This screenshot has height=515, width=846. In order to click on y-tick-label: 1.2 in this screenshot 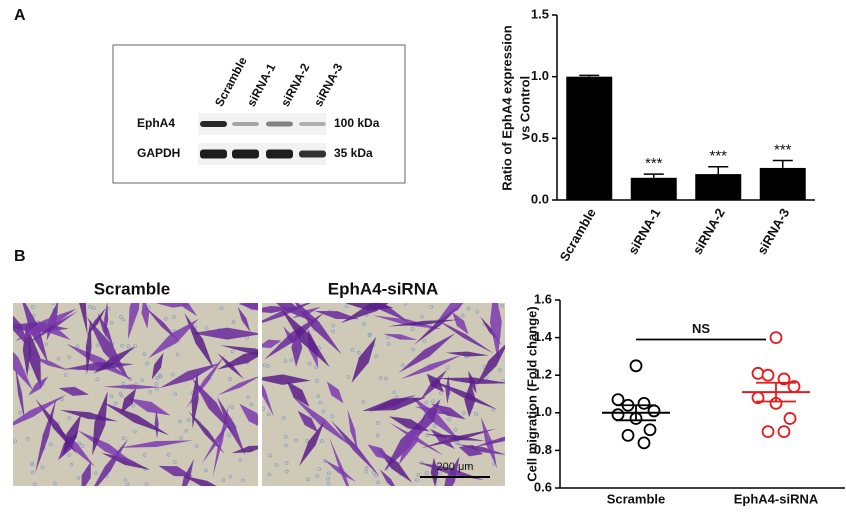, I will do `click(543, 374)`.